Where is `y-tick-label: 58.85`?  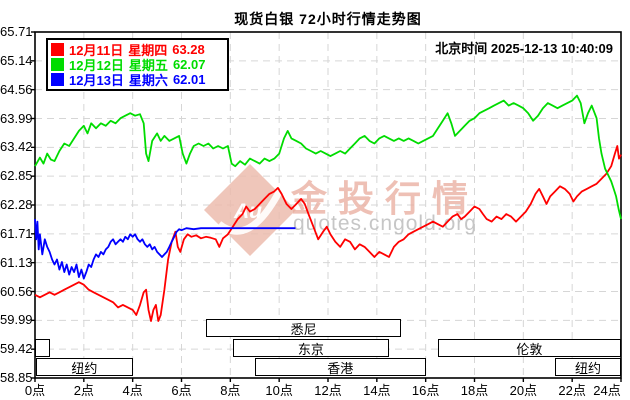
y-tick-label: 58.85 is located at coordinates (16, 377).